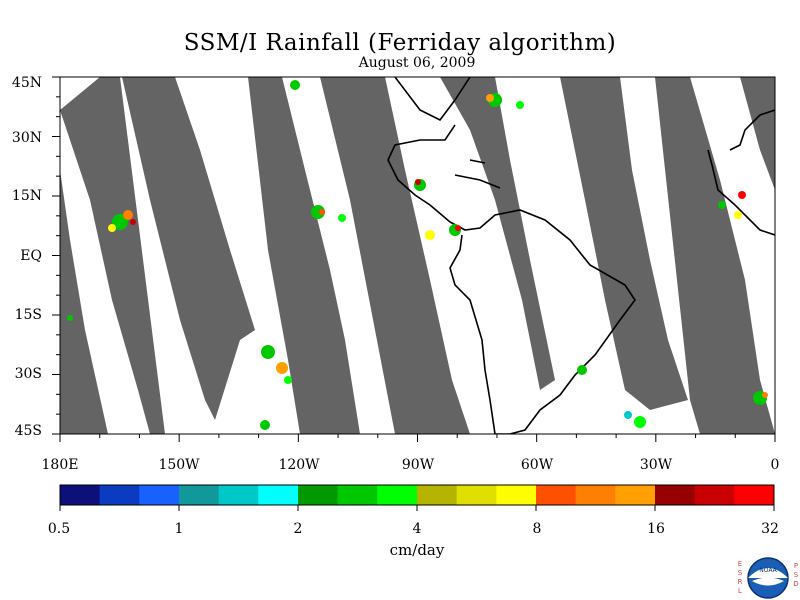 This screenshot has height=600, width=800. Describe the element at coordinates (179, 529) in the screenshot. I see `colorbar-label-1: 1` at that location.